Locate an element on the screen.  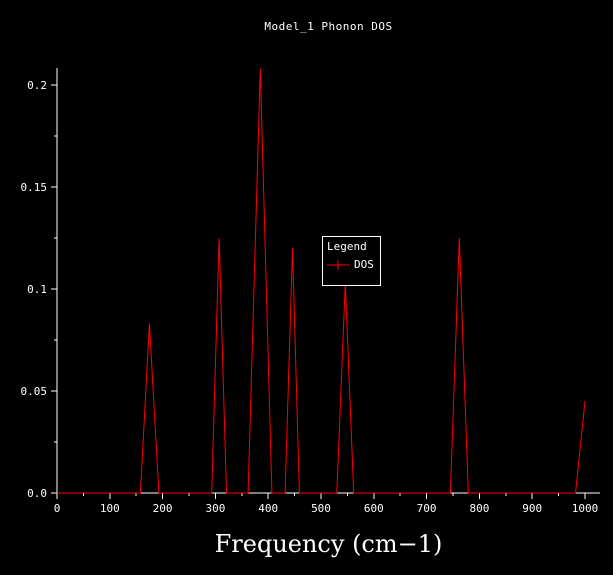
x-axis-title: Frequency (cm−1) is located at coordinates (328, 544).